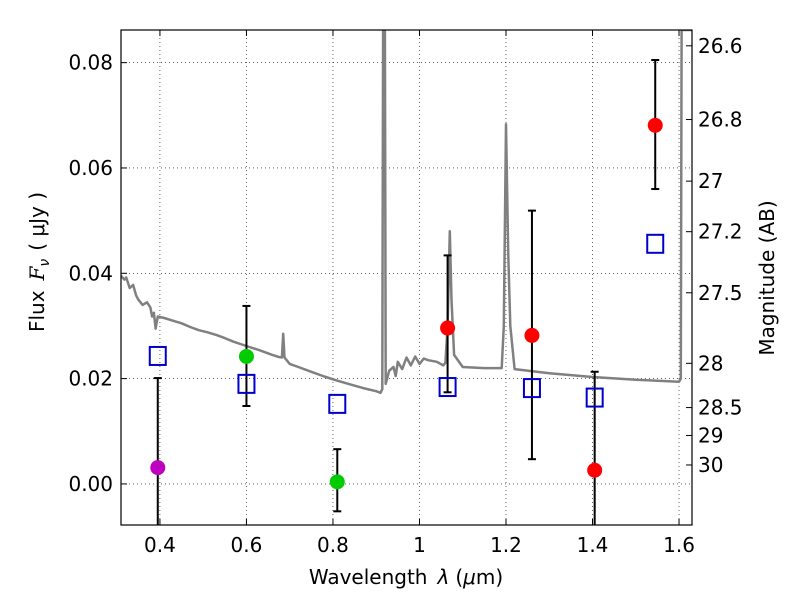  I want to click on y-tick-label: 0.08, so click(90, 63).